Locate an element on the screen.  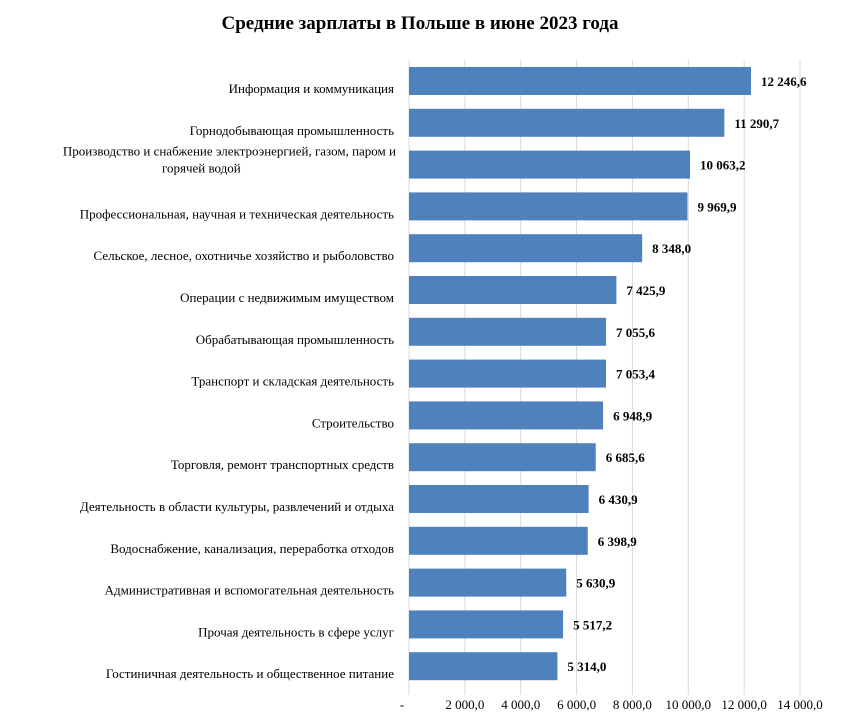
value-label: 6 398,9 is located at coordinates (618, 541).